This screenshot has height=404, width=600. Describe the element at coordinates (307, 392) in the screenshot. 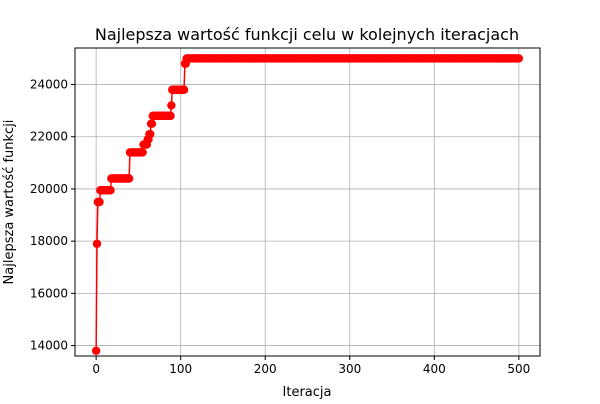

I see `x-axis-label: Iteracja` at that location.